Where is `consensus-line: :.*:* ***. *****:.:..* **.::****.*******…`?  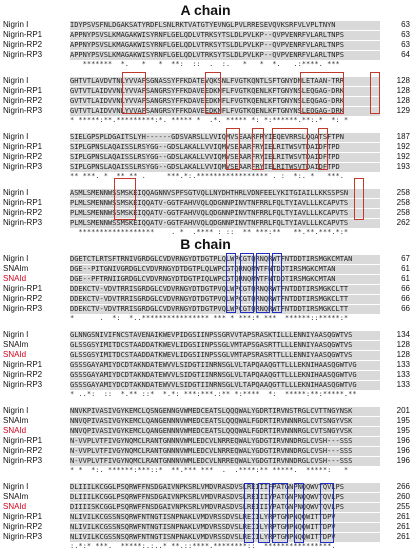
consensus-line: :.*:* ***. *****:.:..* **.::****.*******… is located at coordinates (207, 546).